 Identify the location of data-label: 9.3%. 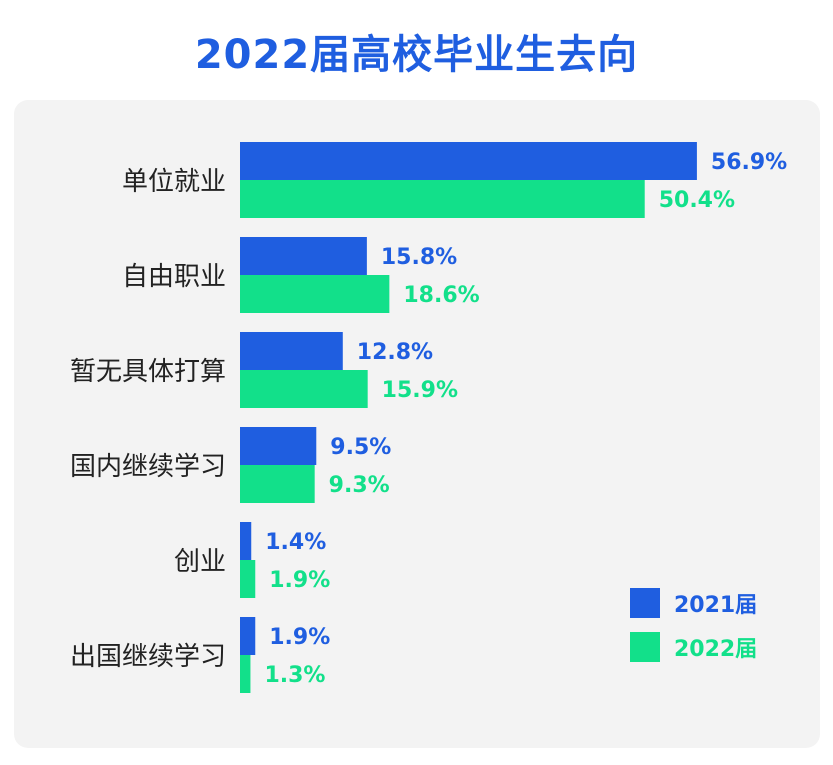
(359, 485).